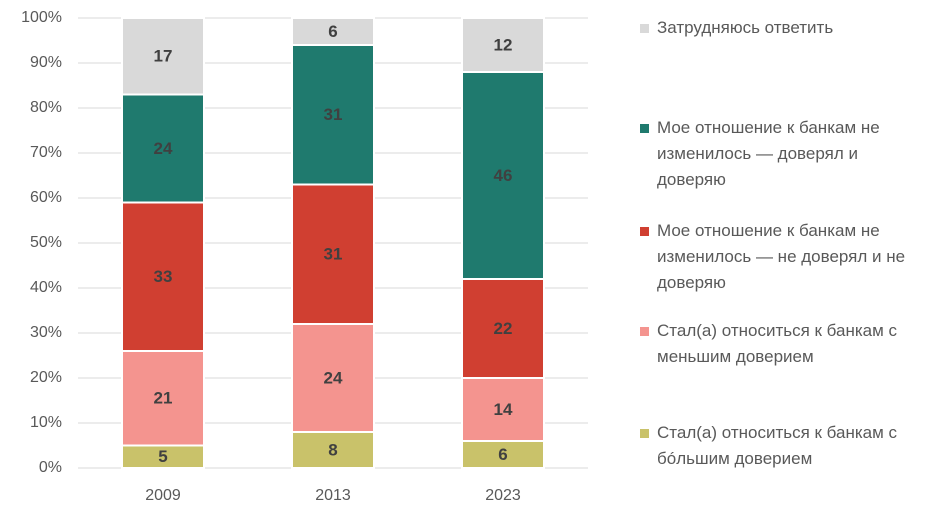 This screenshot has height=507, width=934. Describe the element at coordinates (46, 287) in the screenshot. I see `y-tick-label: 40%` at that location.